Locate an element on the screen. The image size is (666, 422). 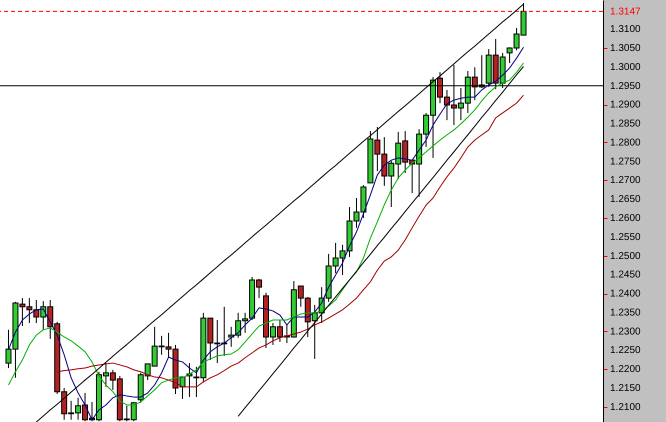
y-tick-label: 1.2350 is located at coordinates (626, 312).